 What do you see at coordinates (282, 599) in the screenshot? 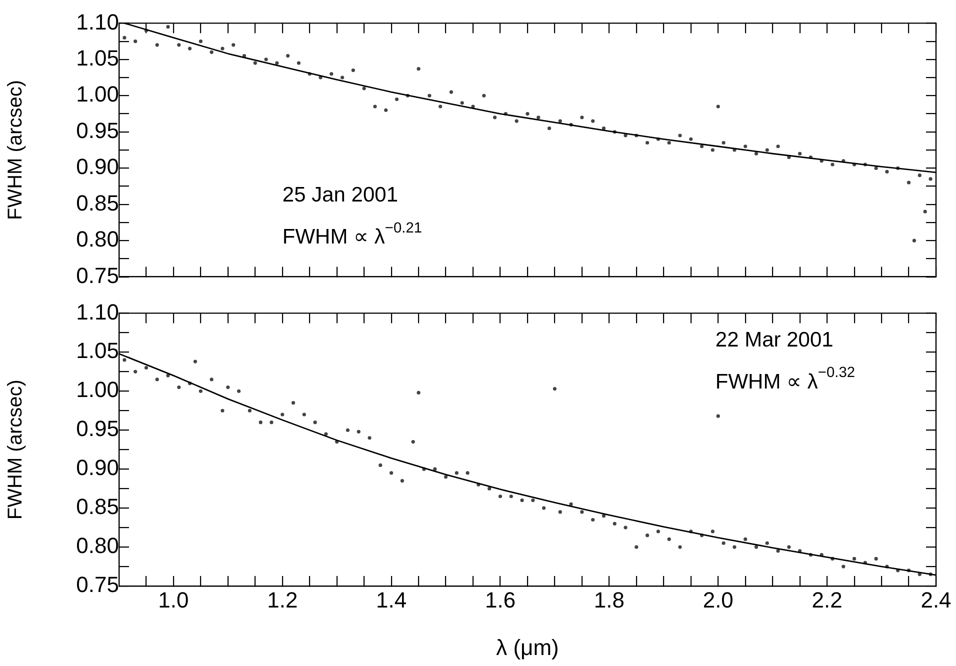
I see `x-tick-label: 1.2` at bounding box center [282, 599].